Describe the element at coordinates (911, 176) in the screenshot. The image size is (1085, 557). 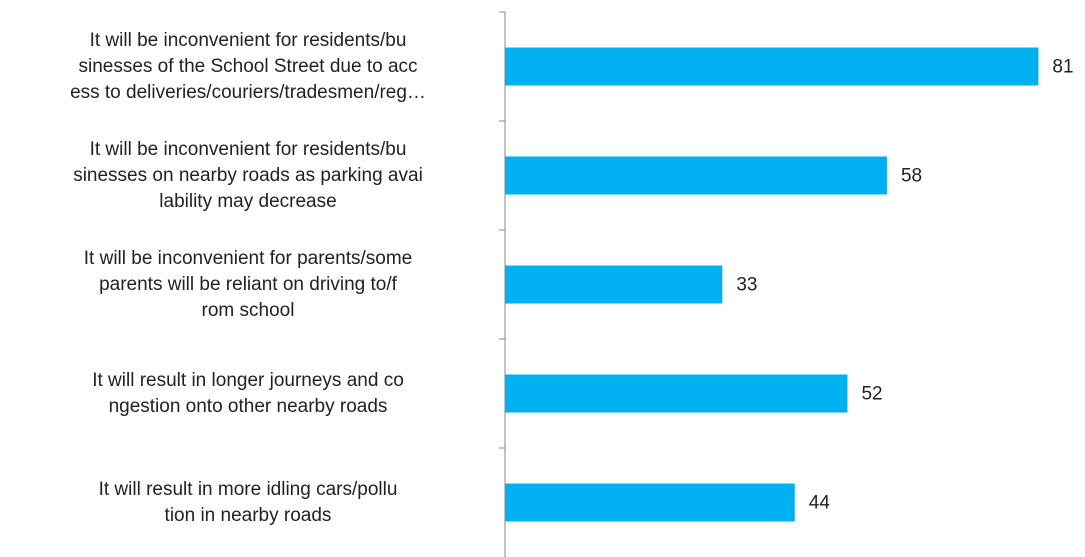
I see `value-label: 58` at that location.